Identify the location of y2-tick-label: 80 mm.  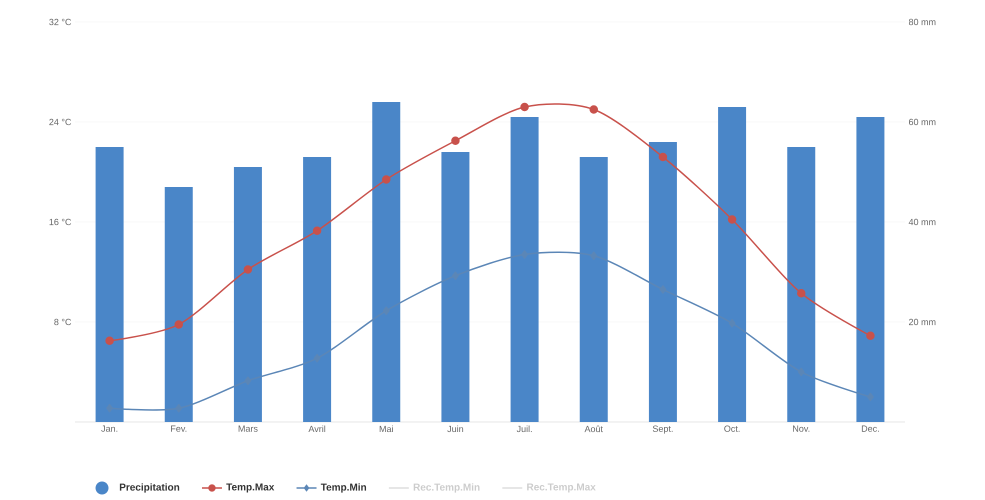
(922, 22).